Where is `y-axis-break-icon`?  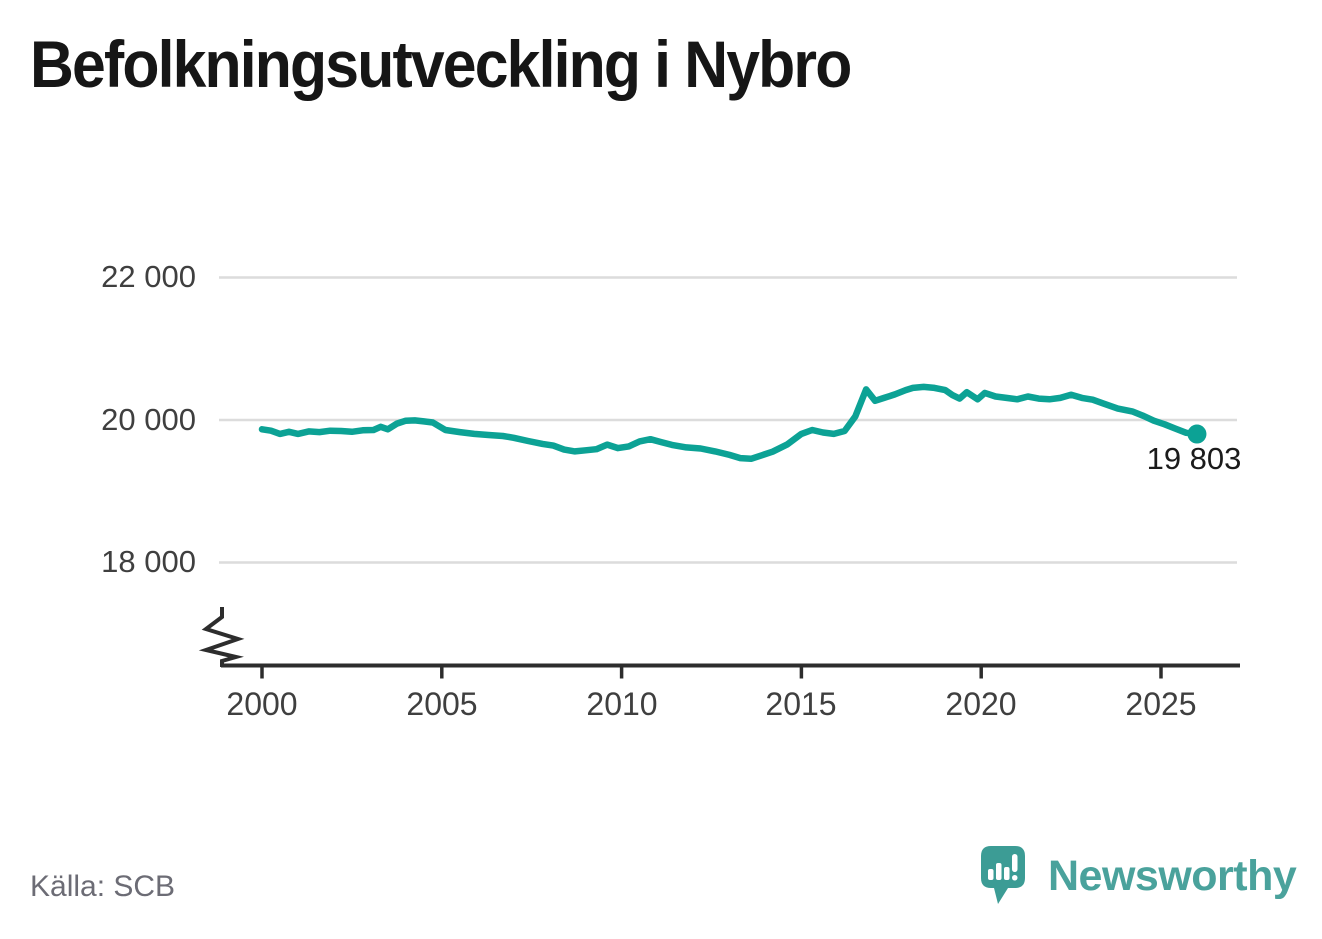
y-axis-break-icon is located at coordinates (221, 637).